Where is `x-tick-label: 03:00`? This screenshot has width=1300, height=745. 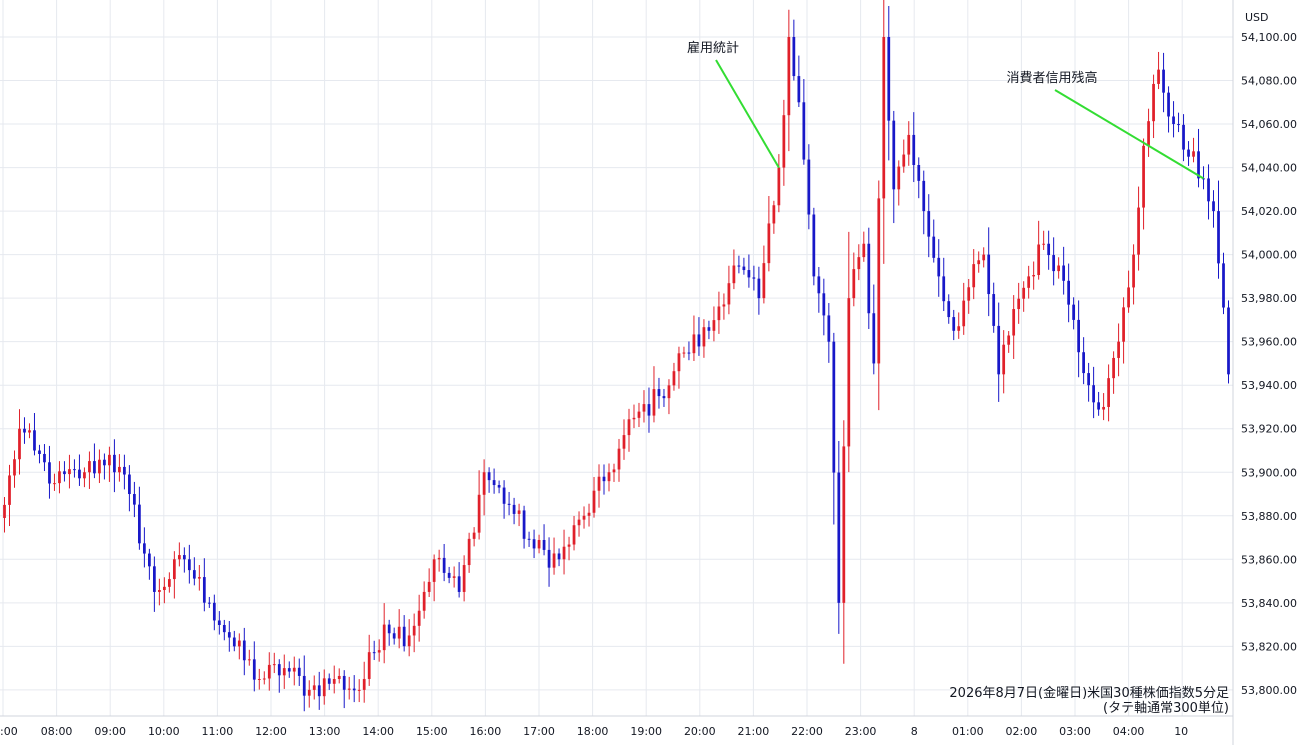
x-tick-label: 03:00 is located at coordinates (1075, 731).